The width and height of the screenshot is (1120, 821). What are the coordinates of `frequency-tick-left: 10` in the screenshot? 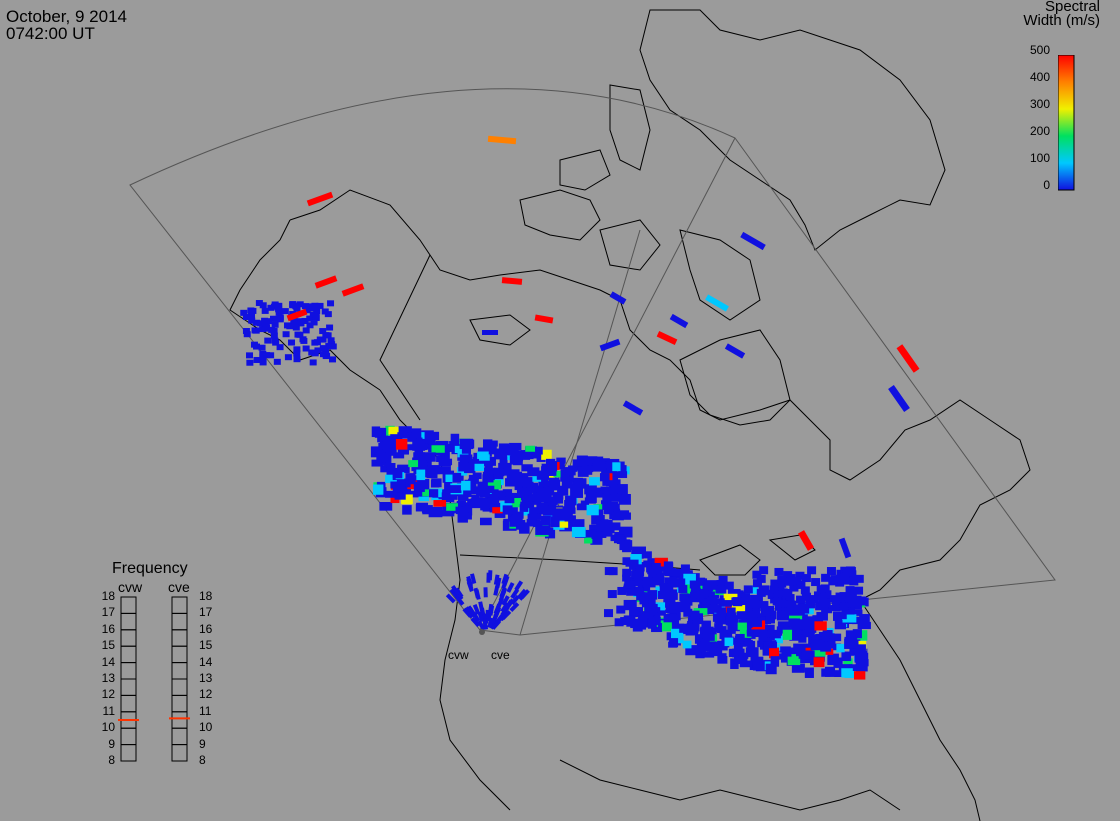 It's located at (108, 727).